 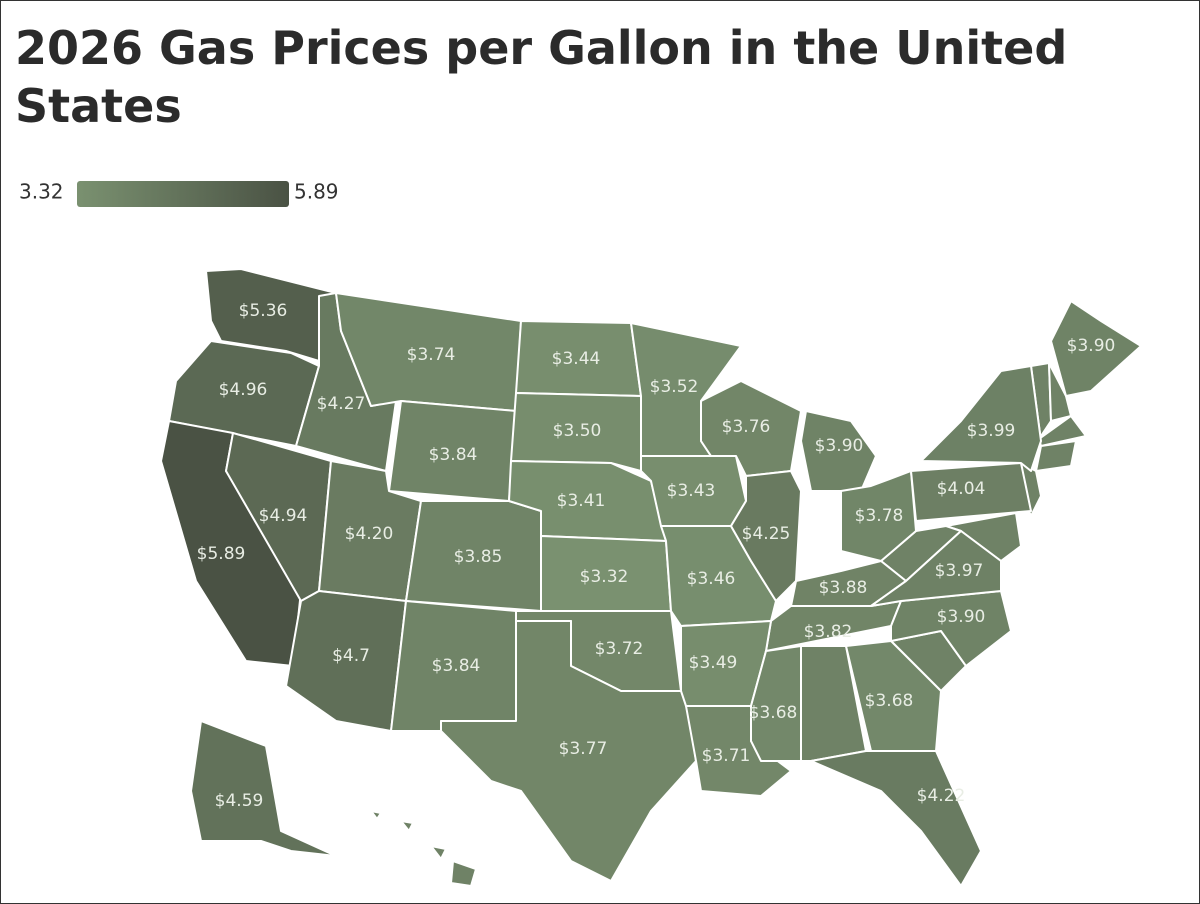 What do you see at coordinates (941, 796) in the screenshot?
I see `state-value-label: $4.22` at bounding box center [941, 796].